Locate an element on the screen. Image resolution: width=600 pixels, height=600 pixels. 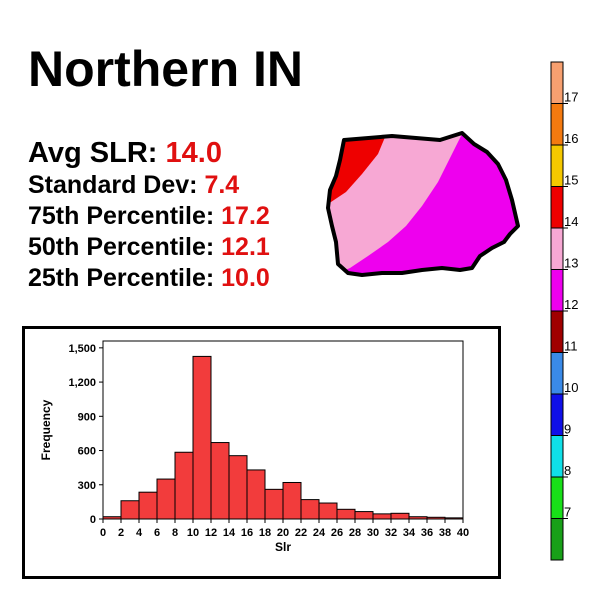
stat-avg-slr: Avg SLR: 14.0 is located at coordinates (149, 153).